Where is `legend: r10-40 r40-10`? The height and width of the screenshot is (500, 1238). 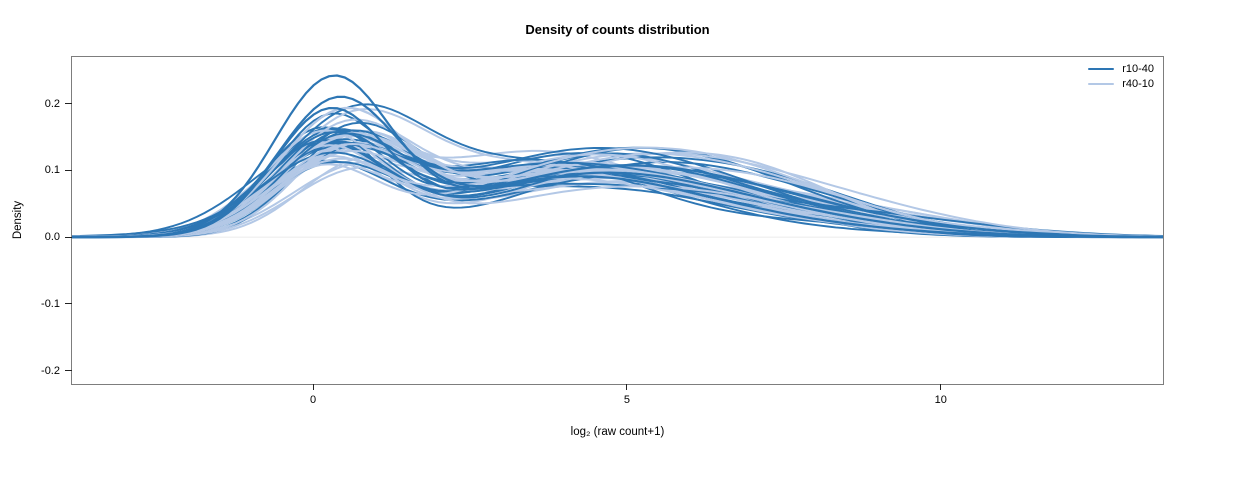
legend: r10-40 r40-10 is located at coordinates (1121, 76).